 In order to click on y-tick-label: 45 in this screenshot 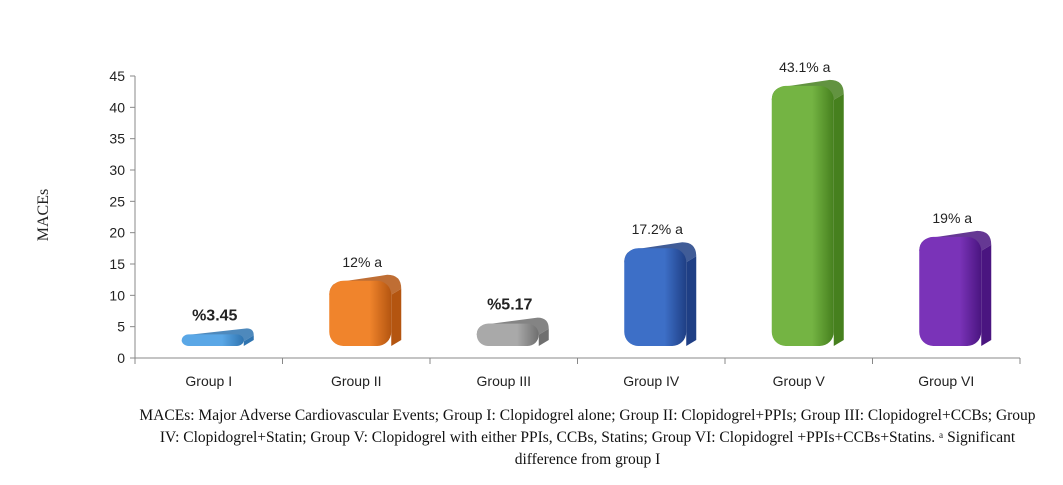, I will do `click(117, 76)`.